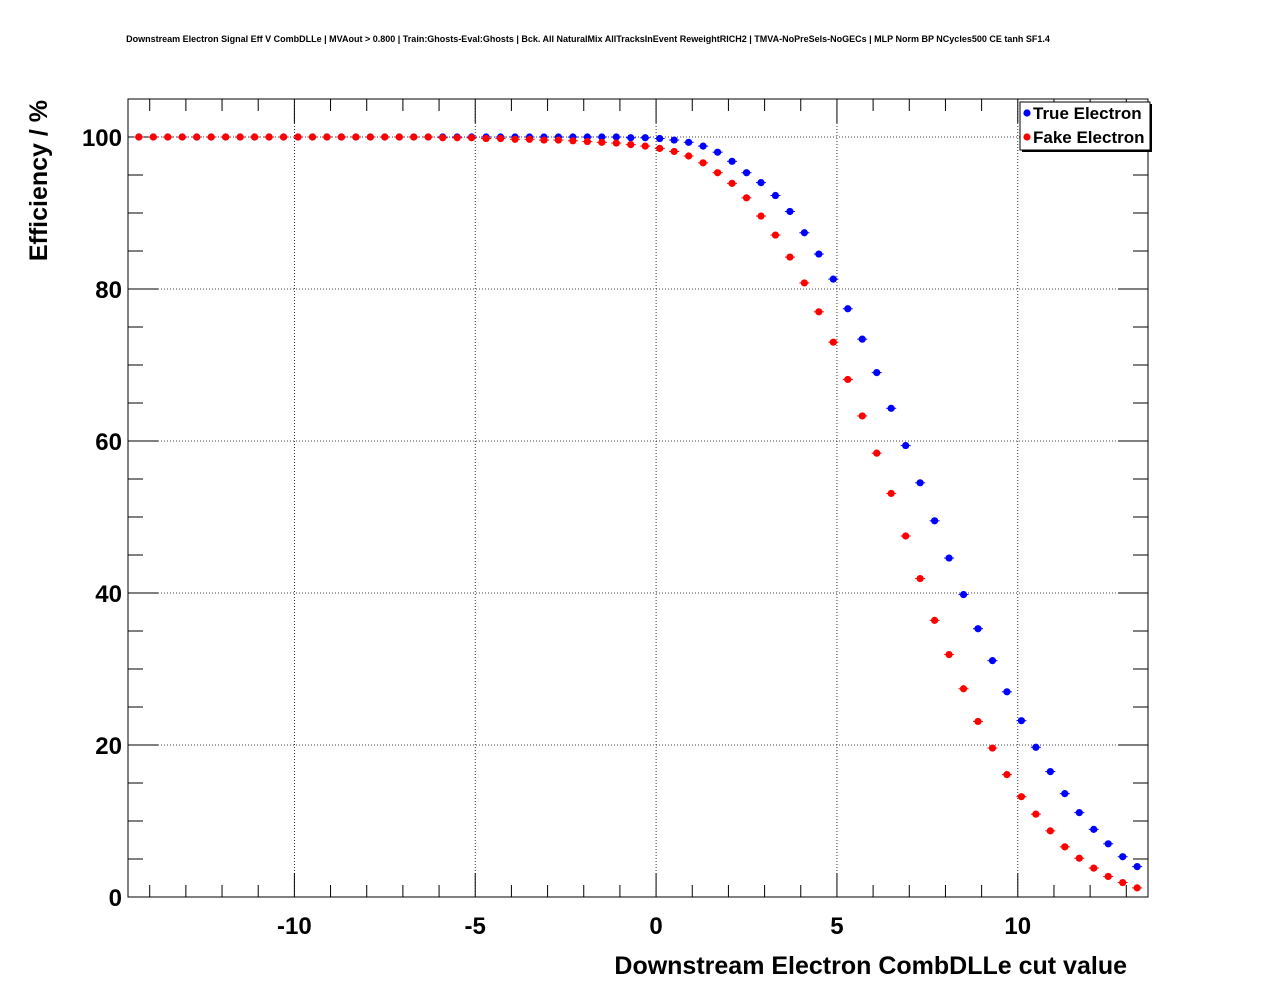 The height and width of the screenshot is (996, 1276). Describe the element at coordinates (836, 926) in the screenshot. I see `x-tick-label: 5` at that location.